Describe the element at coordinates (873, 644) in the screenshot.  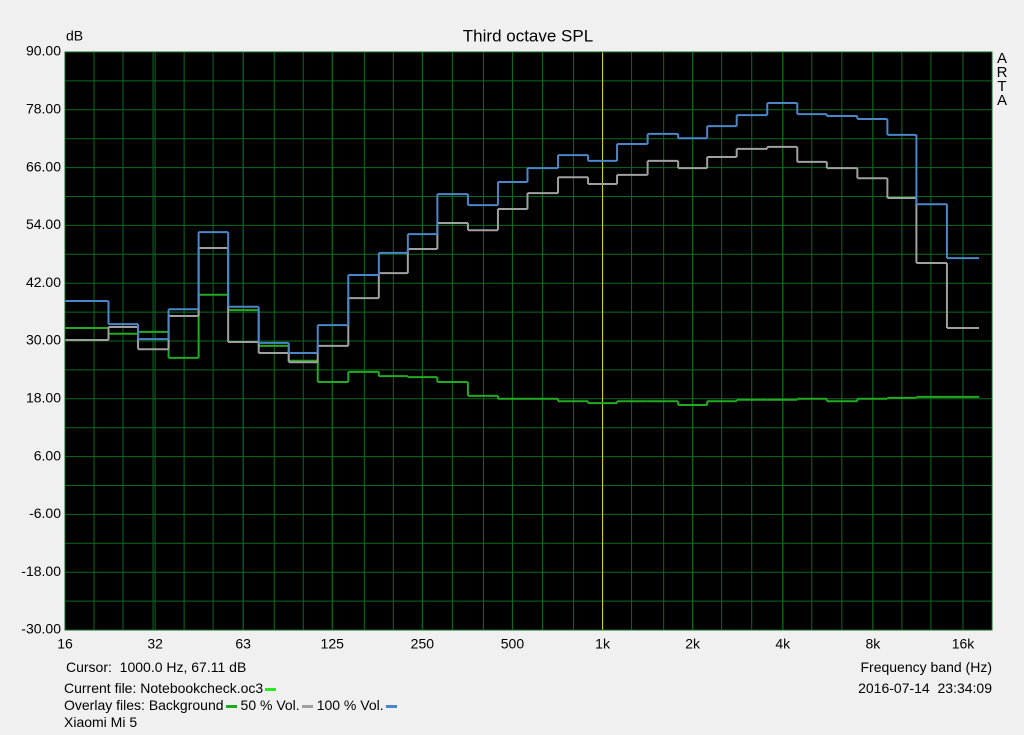
I see `x-tick-label: 8k` at that location.